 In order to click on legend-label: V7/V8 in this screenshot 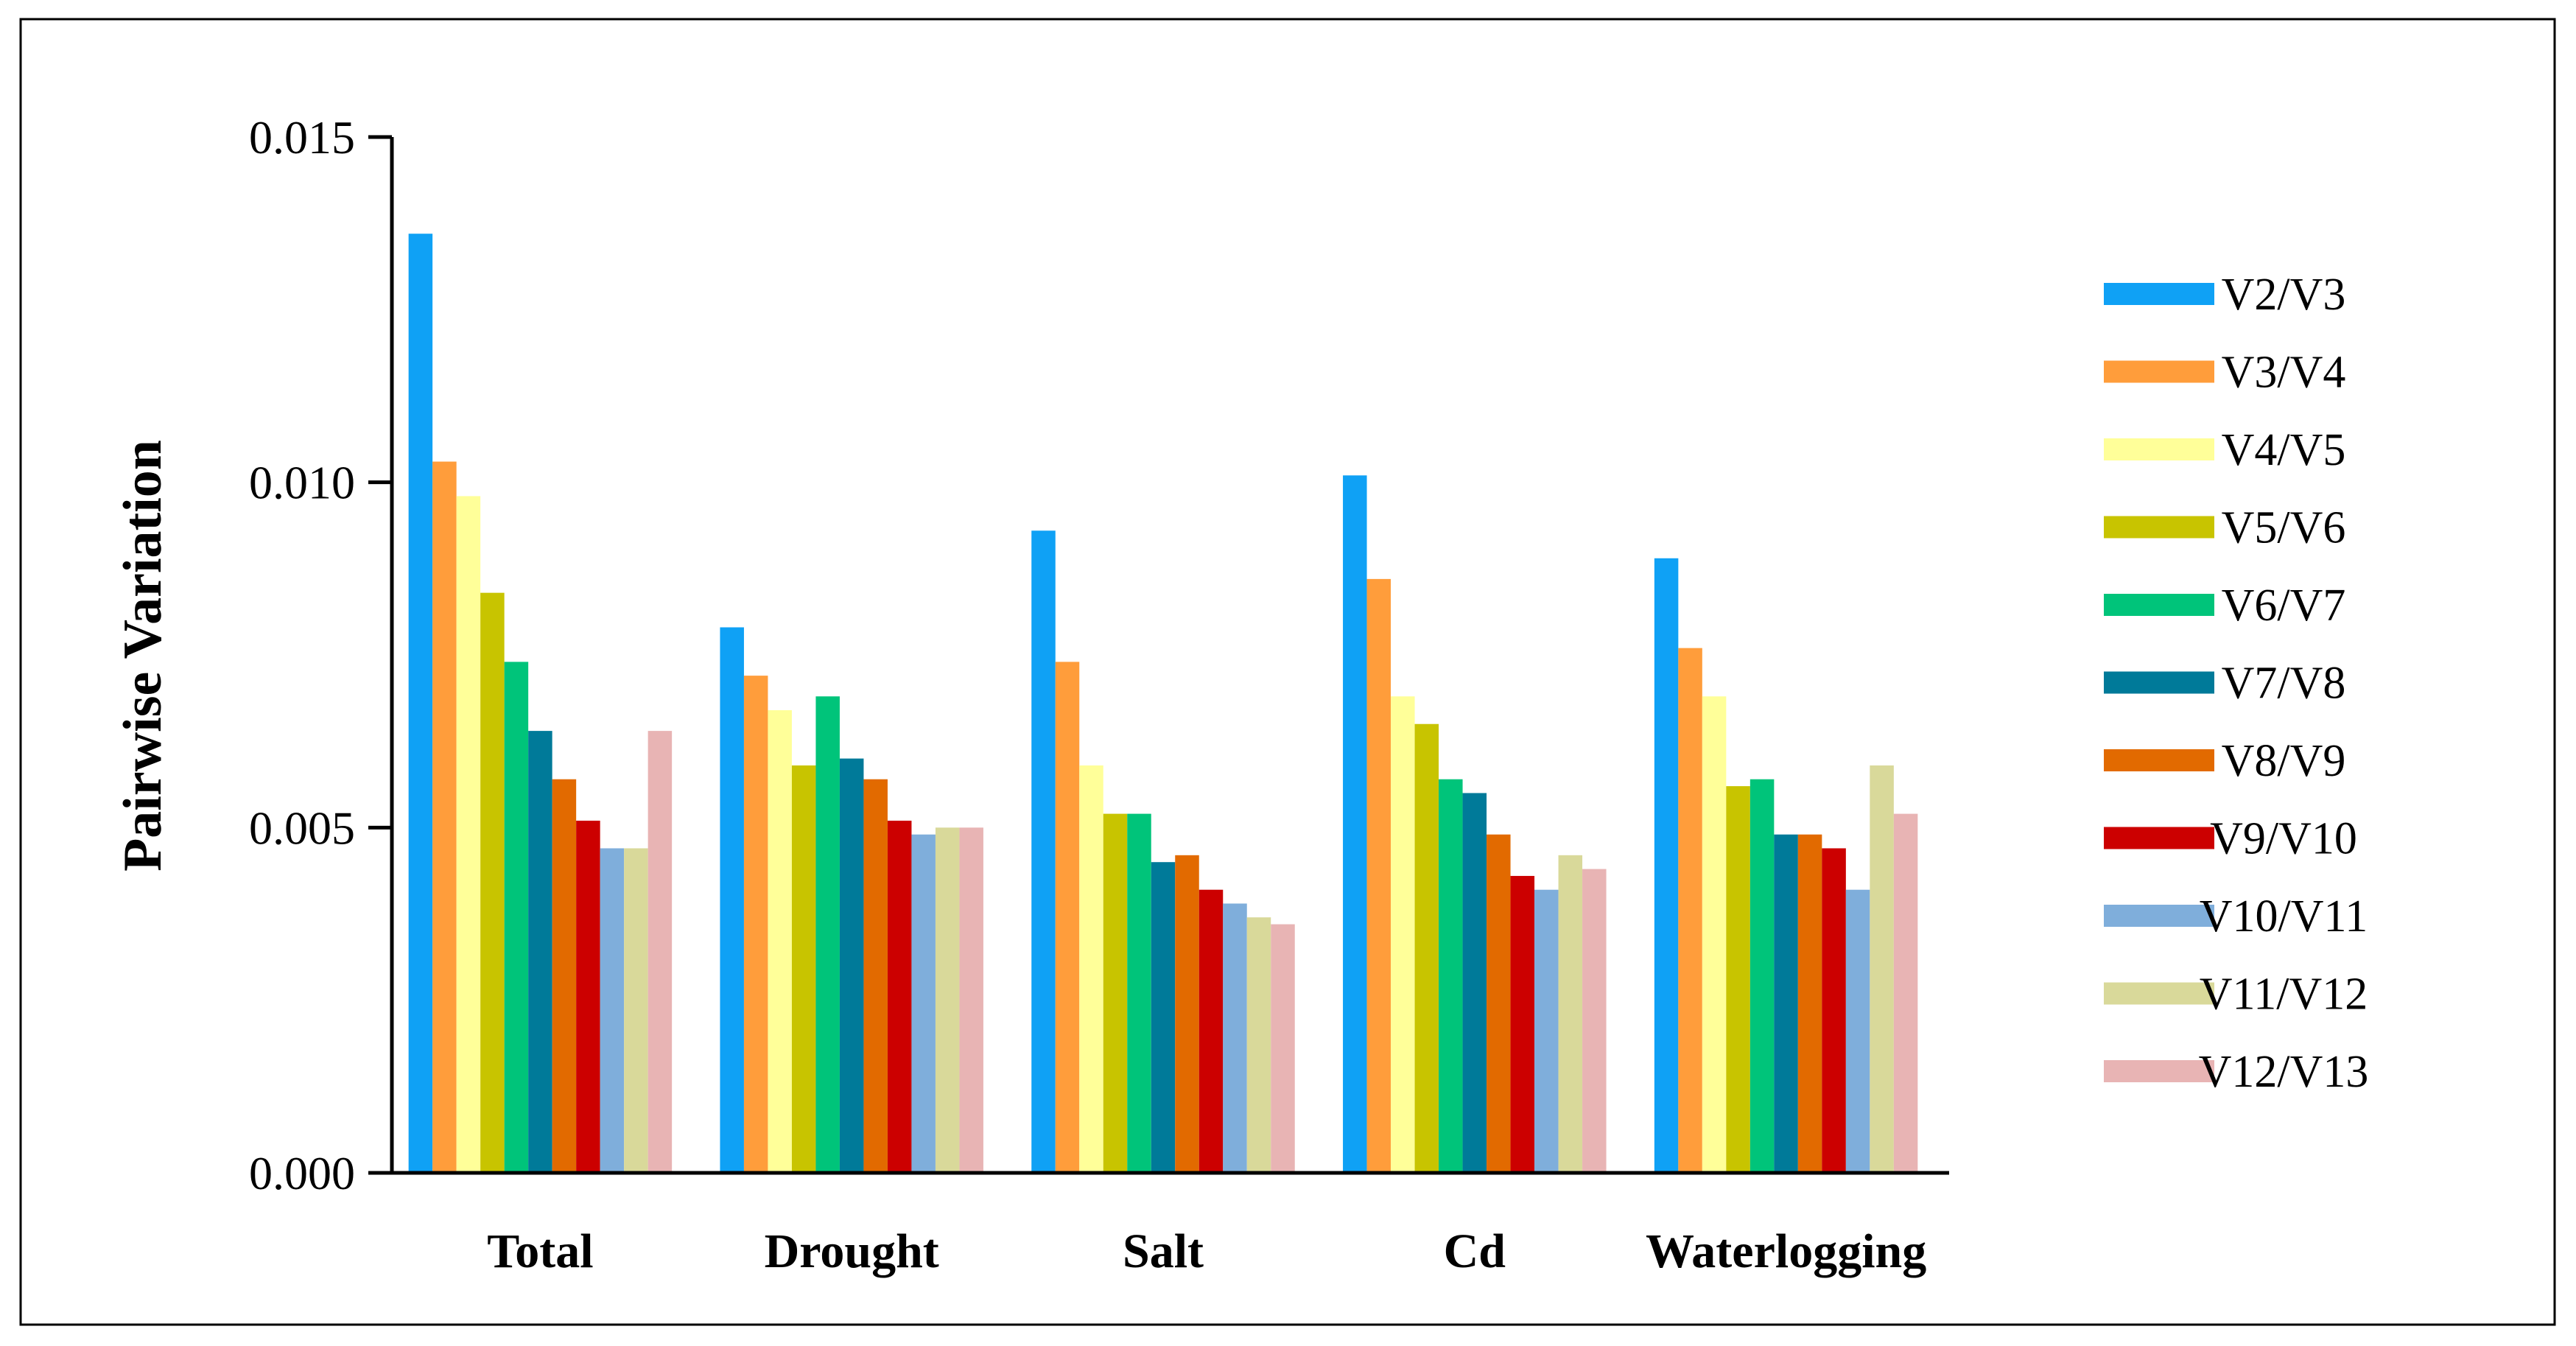, I will do `click(2284, 684)`.